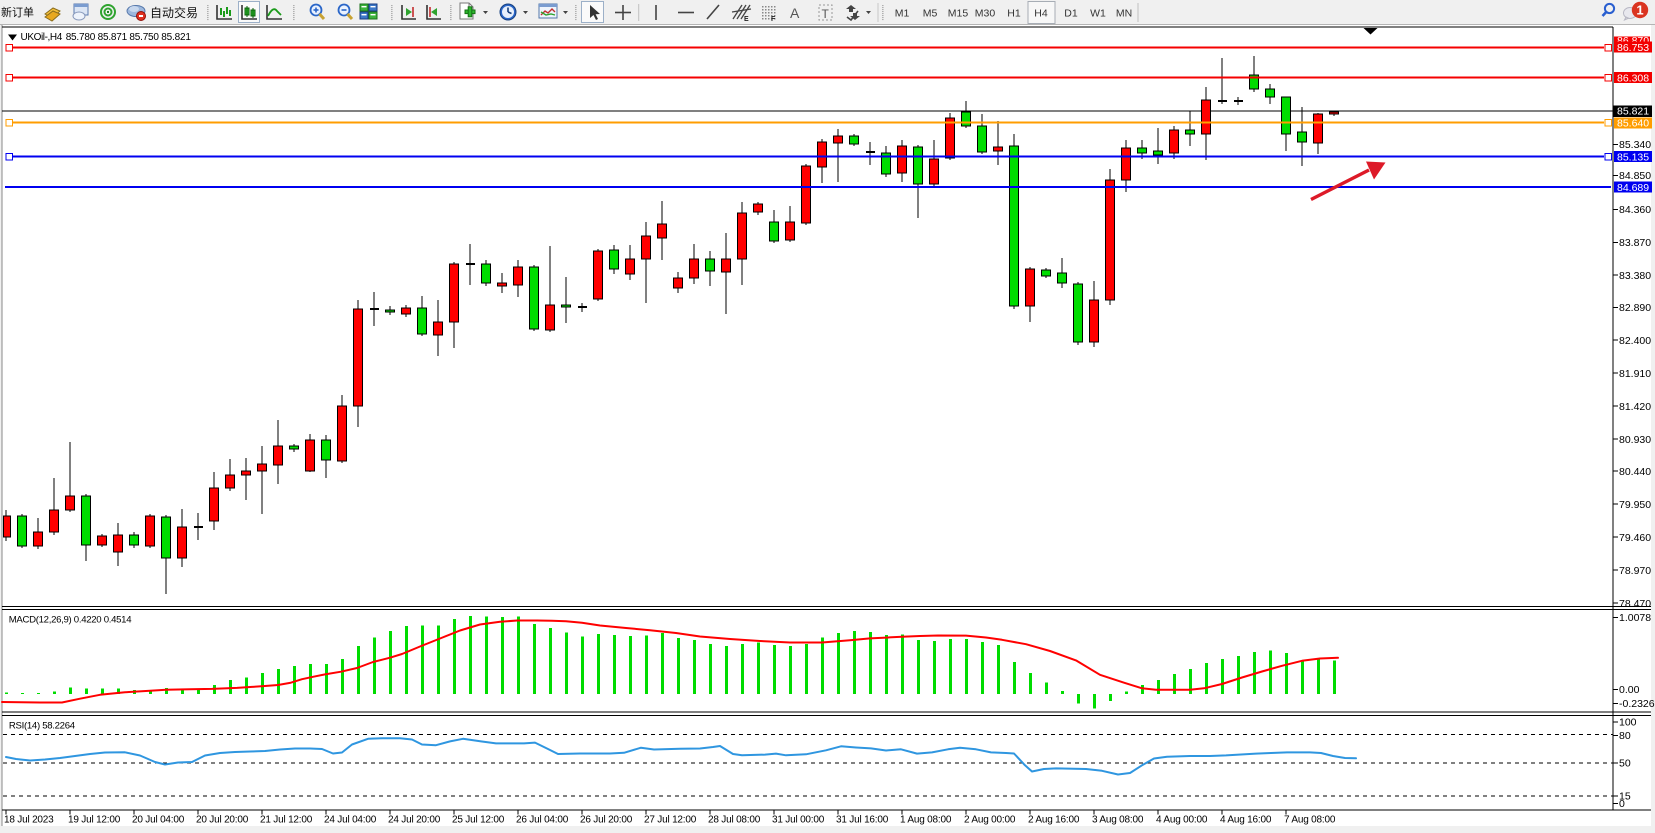  Describe the element at coordinates (990, 820) in the screenshot. I see `svg-text: 2 Aug 00:00` at that location.